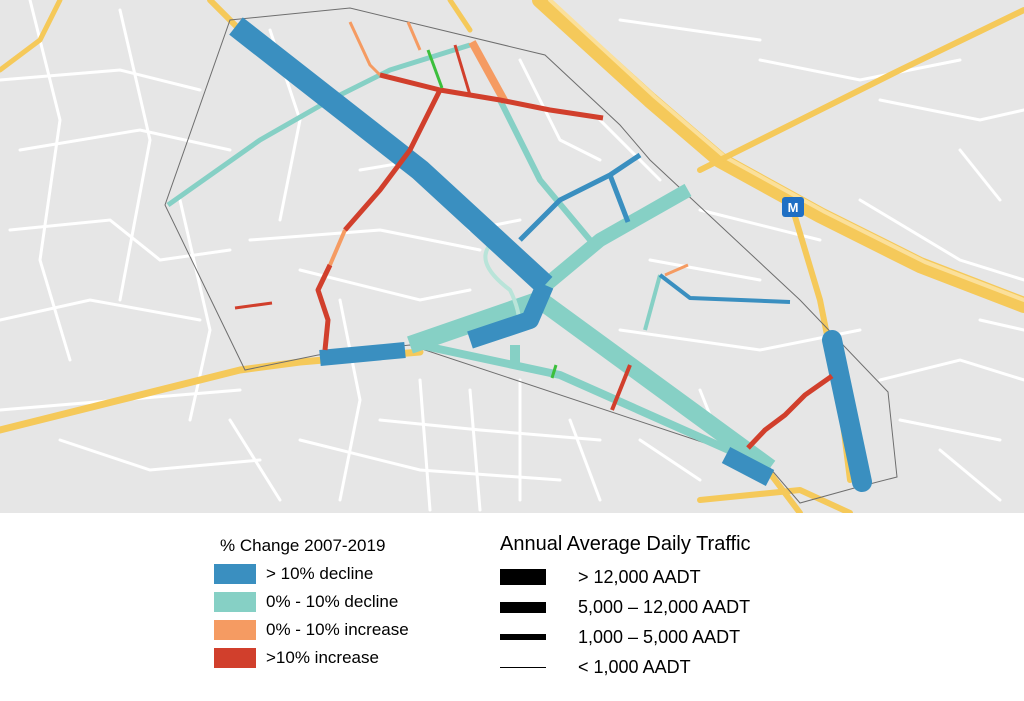  Describe the element at coordinates (523, 577) in the screenshot. I see `line-width-sample-thickest` at that location.